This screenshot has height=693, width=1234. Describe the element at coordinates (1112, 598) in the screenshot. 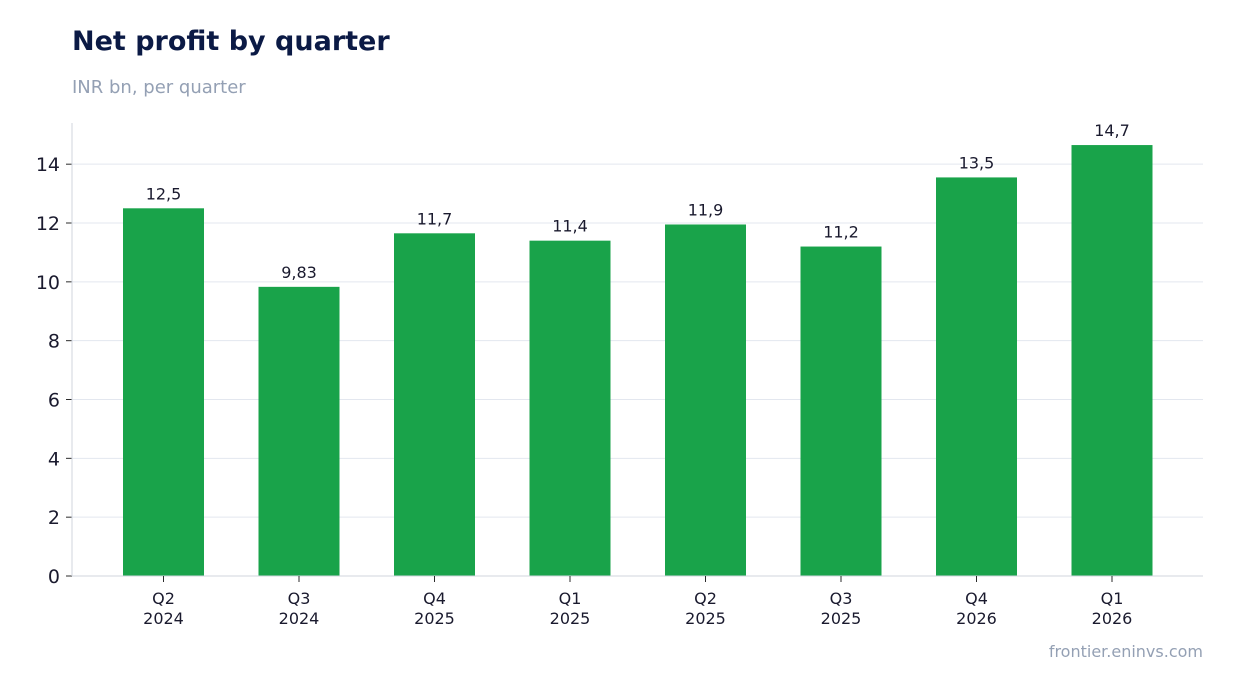

I see `xtick-label-7-line-0: Q1` at that location.